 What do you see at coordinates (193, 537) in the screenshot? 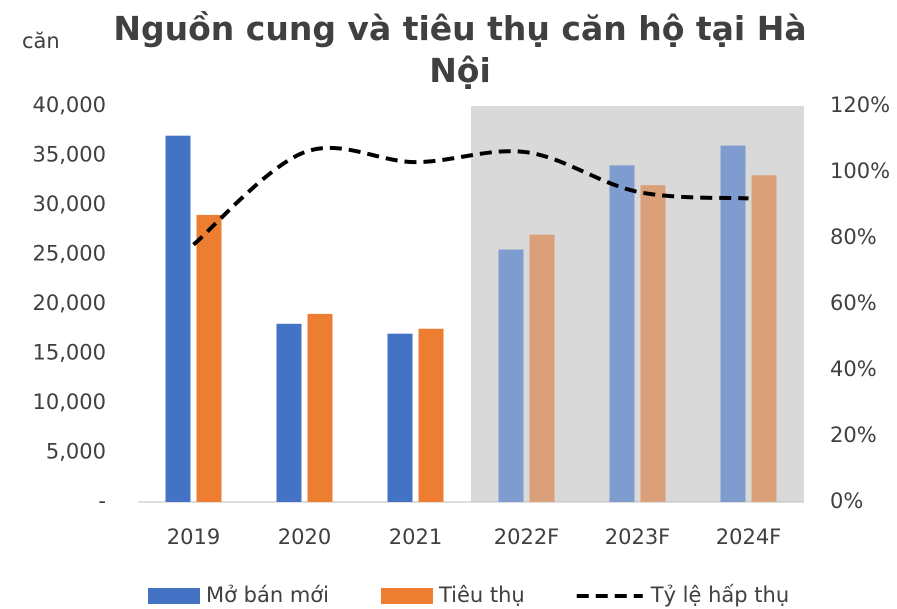
I see `x-tick-label: 2019` at bounding box center [193, 537].